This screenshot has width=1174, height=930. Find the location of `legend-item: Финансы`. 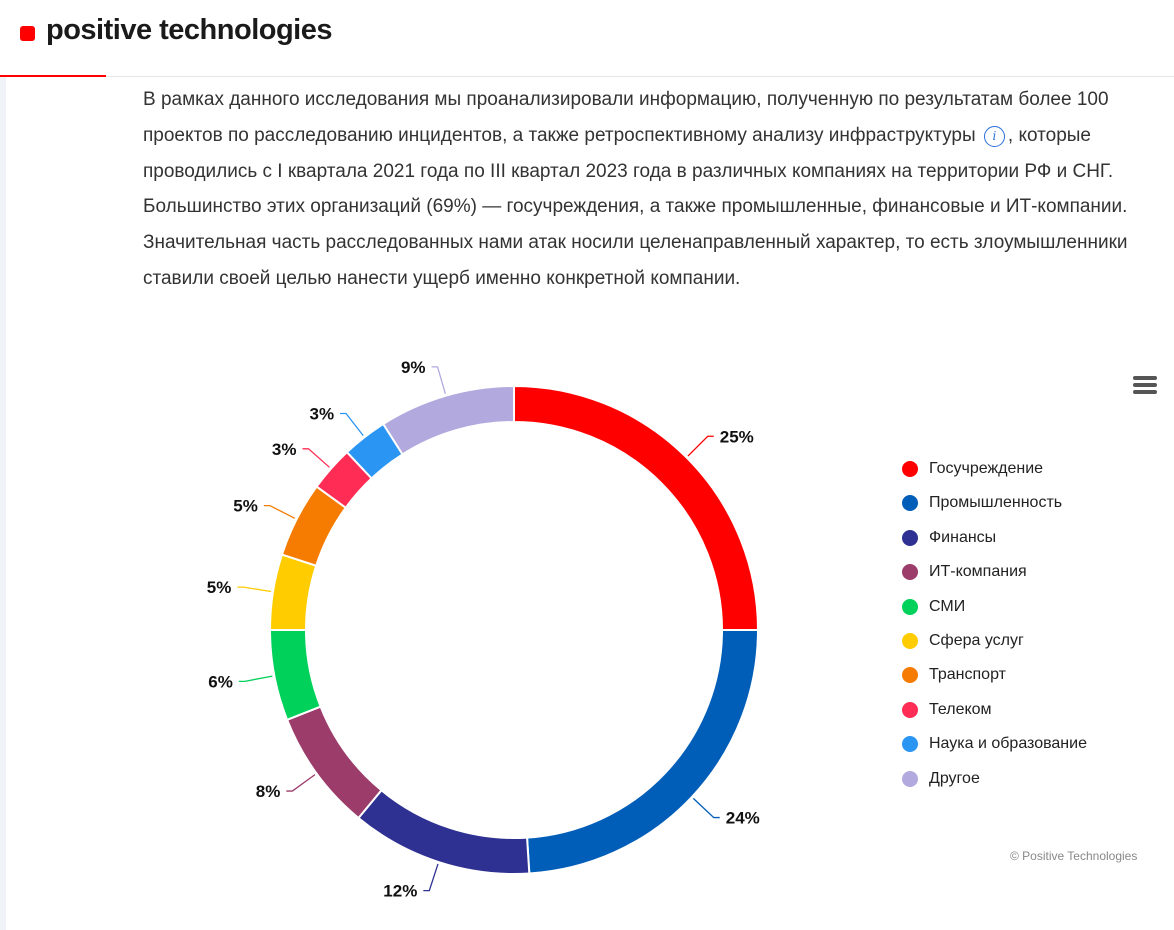

legend-item: Финансы is located at coordinates (994, 545).